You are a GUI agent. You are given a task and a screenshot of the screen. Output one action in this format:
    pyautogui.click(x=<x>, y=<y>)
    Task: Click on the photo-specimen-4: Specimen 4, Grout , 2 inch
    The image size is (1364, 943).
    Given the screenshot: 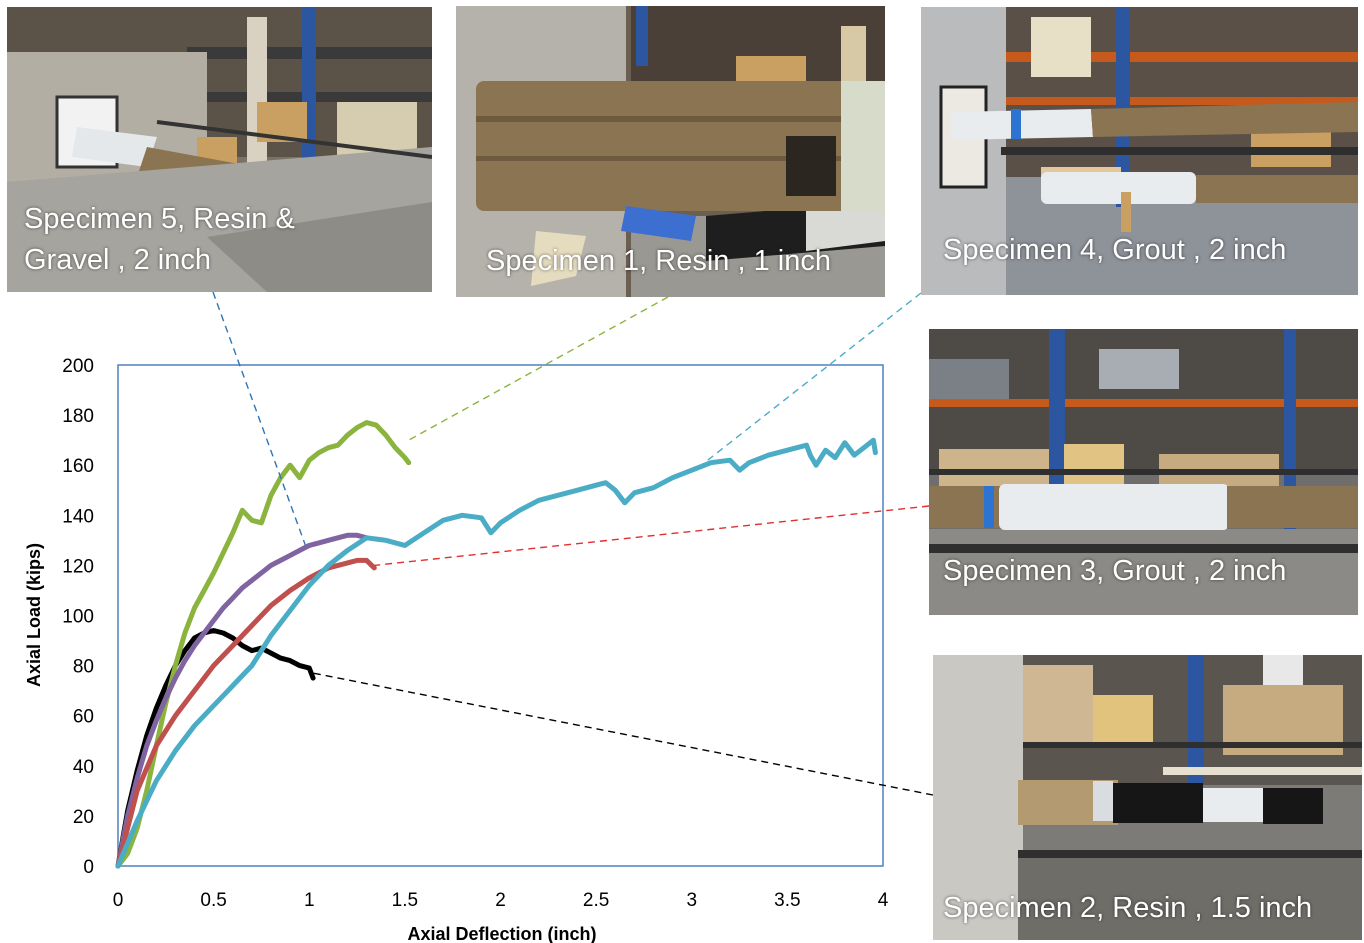 What is the action you would take?
    pyautogui.click(x=1139, y=151)
    